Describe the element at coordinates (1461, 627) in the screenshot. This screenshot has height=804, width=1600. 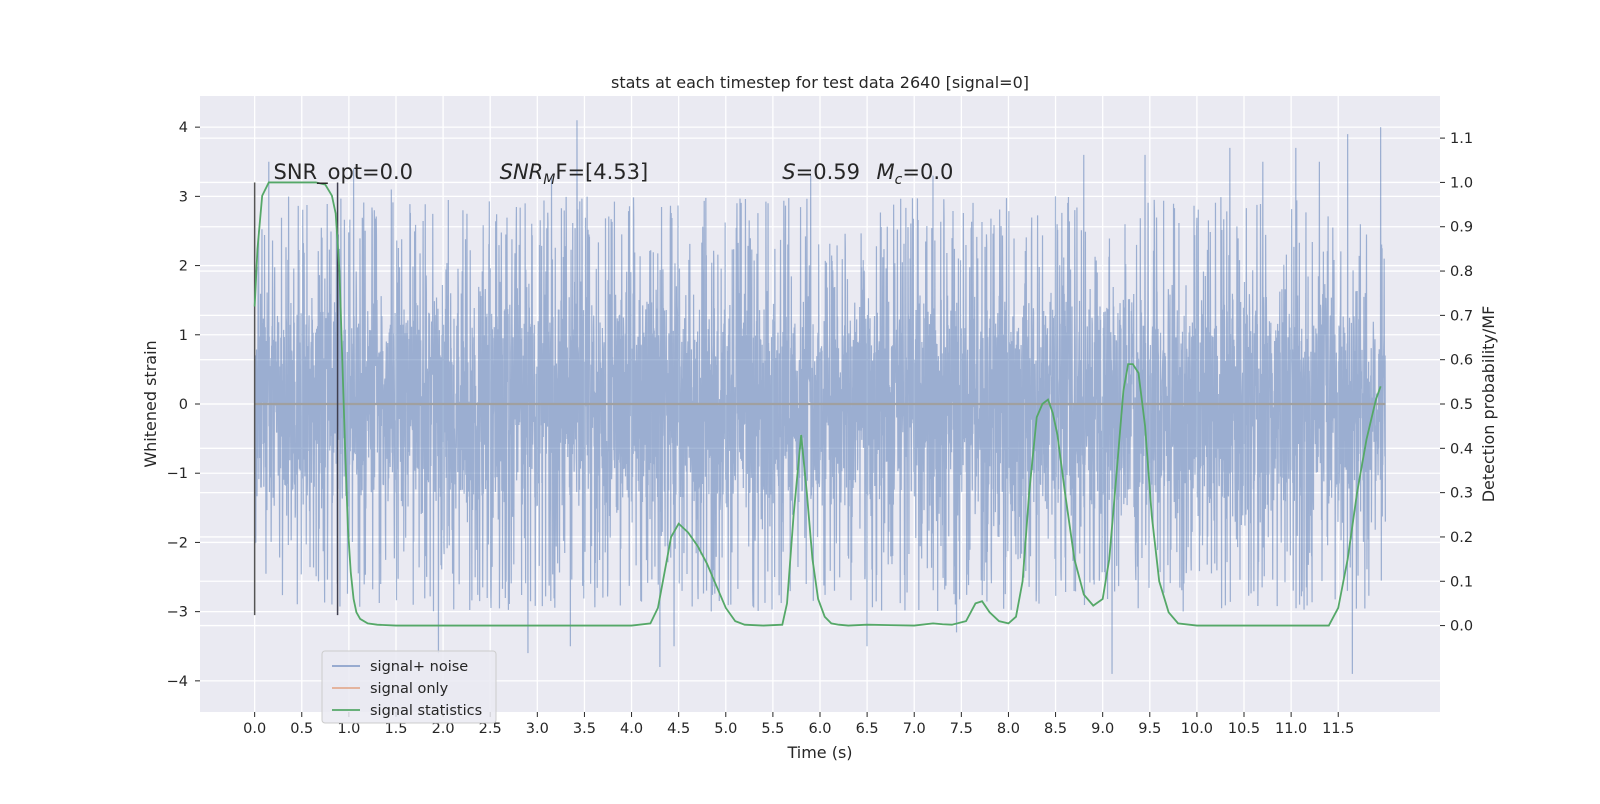
I see `y-right-tick-label: 0.0` at that location.